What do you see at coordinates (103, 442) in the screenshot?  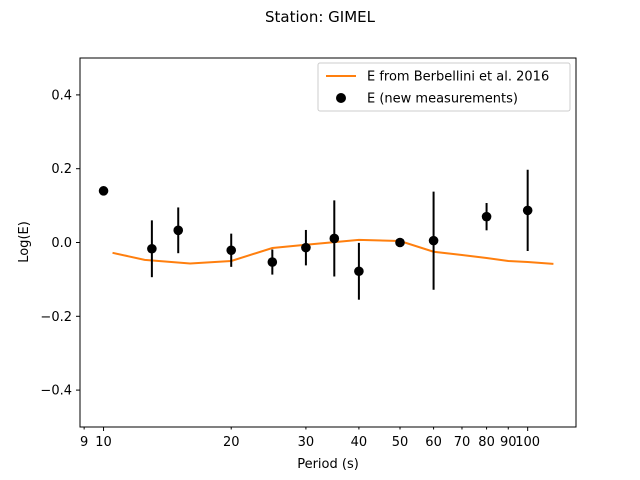 I see `x-tick-label: 10` at bounding box center [103, 442].